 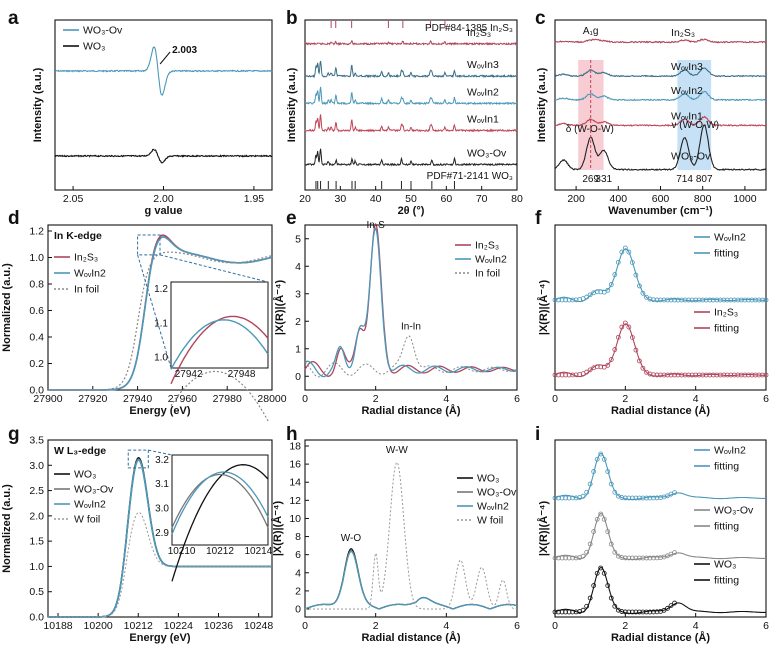 What do you see at coordinates (591, 31) in the screenshot?
I see `mode-label-a1g: A₁g` at bounding box center [591, 31].